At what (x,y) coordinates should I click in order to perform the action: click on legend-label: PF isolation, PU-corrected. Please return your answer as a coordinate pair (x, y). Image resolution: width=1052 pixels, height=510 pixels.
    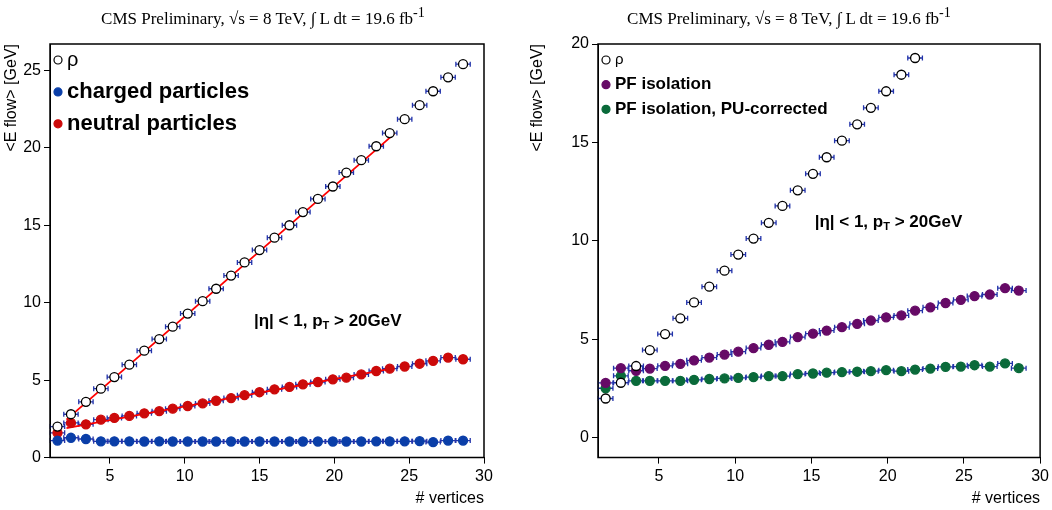
    Looking at the image, I should click on (721, 108).